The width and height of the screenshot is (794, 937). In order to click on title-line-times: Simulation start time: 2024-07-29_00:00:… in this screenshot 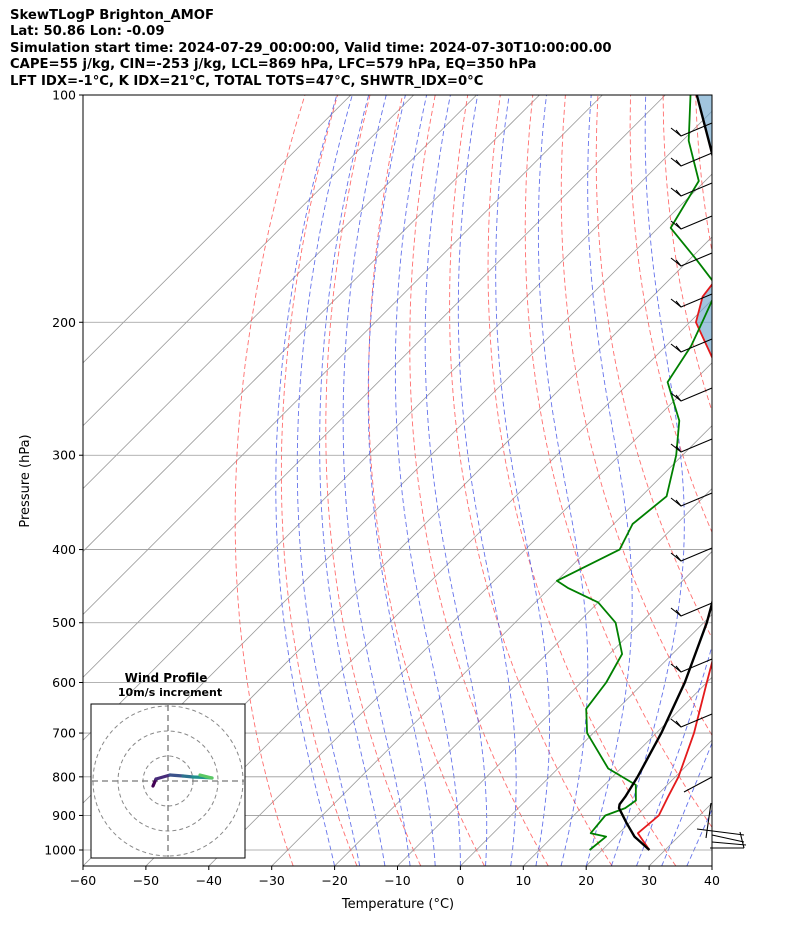, I will do `click(311, 48)`.